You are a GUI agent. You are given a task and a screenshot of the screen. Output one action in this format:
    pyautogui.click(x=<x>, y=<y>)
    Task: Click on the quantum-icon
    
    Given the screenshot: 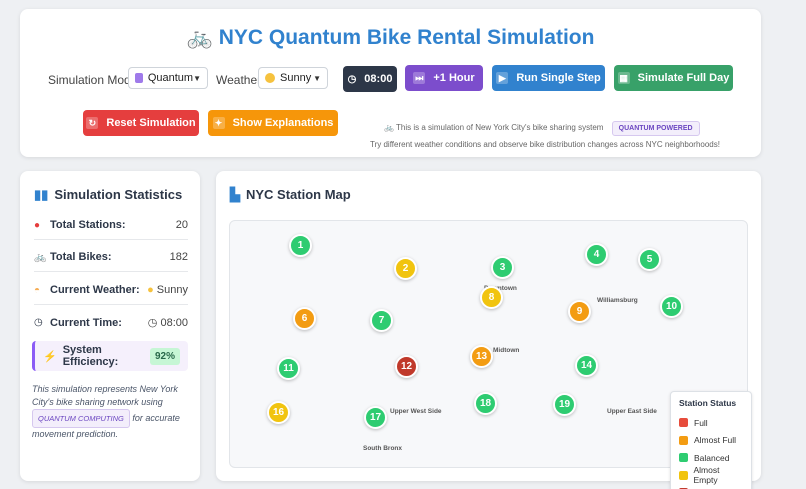 What is the action you would take?
    pyautogui.click(x=139, y=78)
    